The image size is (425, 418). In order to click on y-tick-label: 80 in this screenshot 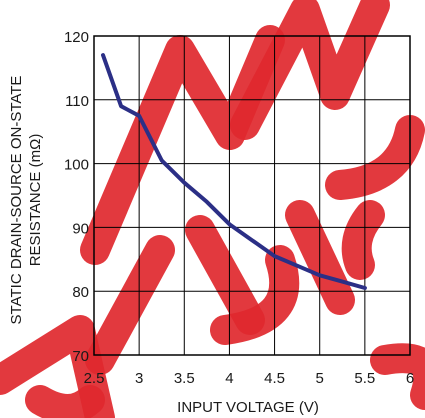, I will do `click(80, 292)`.